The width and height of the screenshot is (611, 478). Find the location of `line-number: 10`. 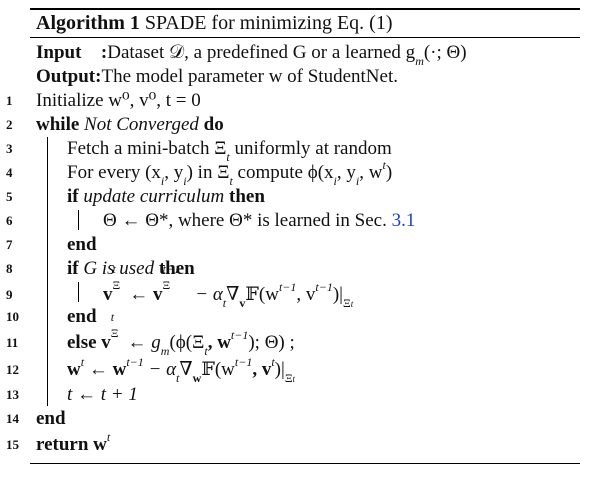

line-number: 10 is located at coordinates (12, 316).